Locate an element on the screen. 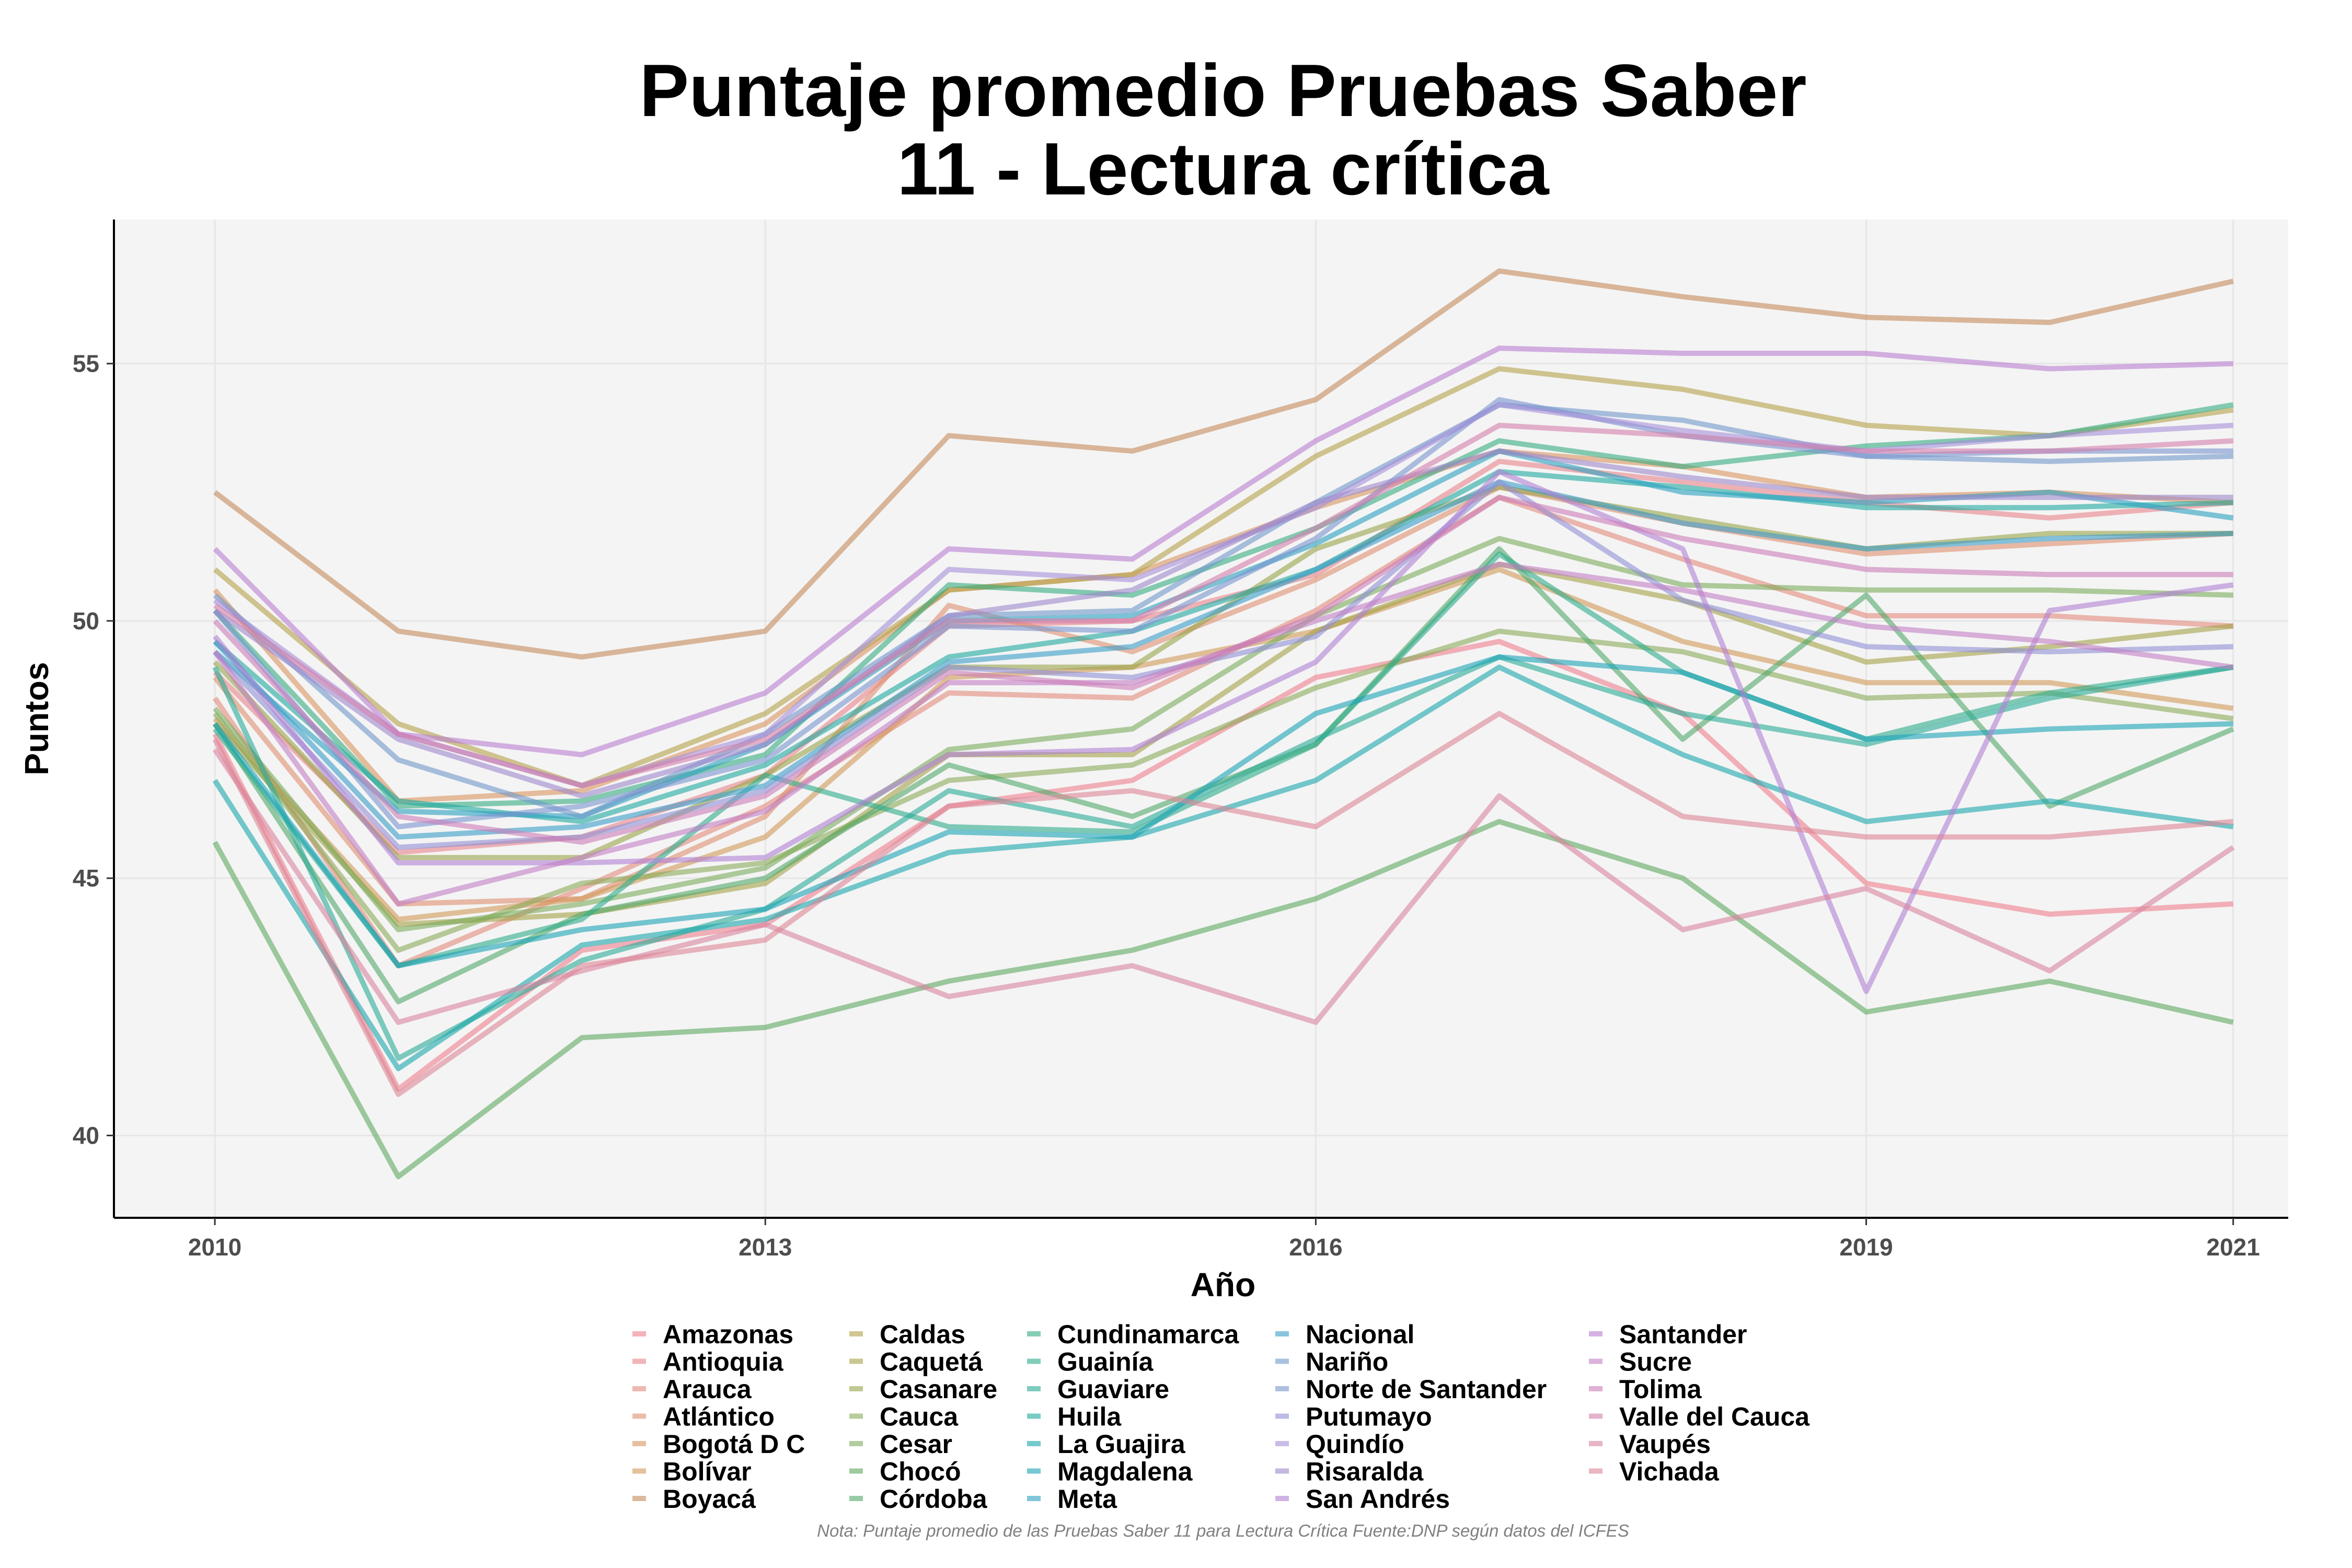  legend-label: Nariño is located at coordinates (1347, 1362).